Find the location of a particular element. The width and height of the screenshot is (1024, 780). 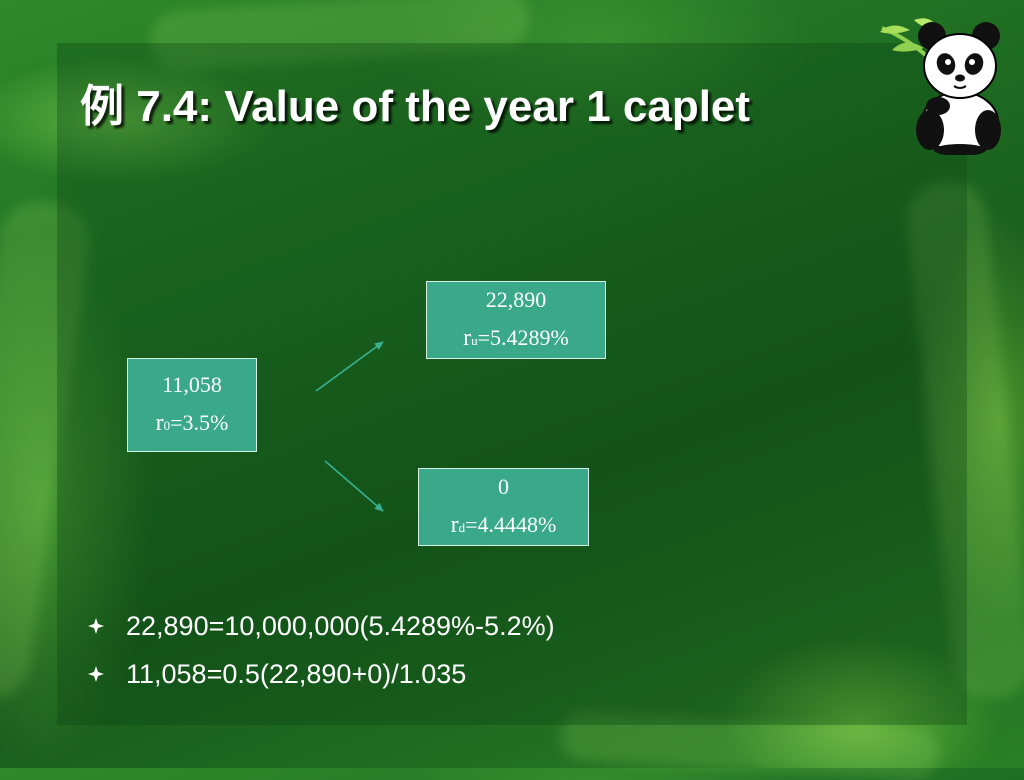

root-node-rate: r0=3.5% is located at coordinates (192, 424).